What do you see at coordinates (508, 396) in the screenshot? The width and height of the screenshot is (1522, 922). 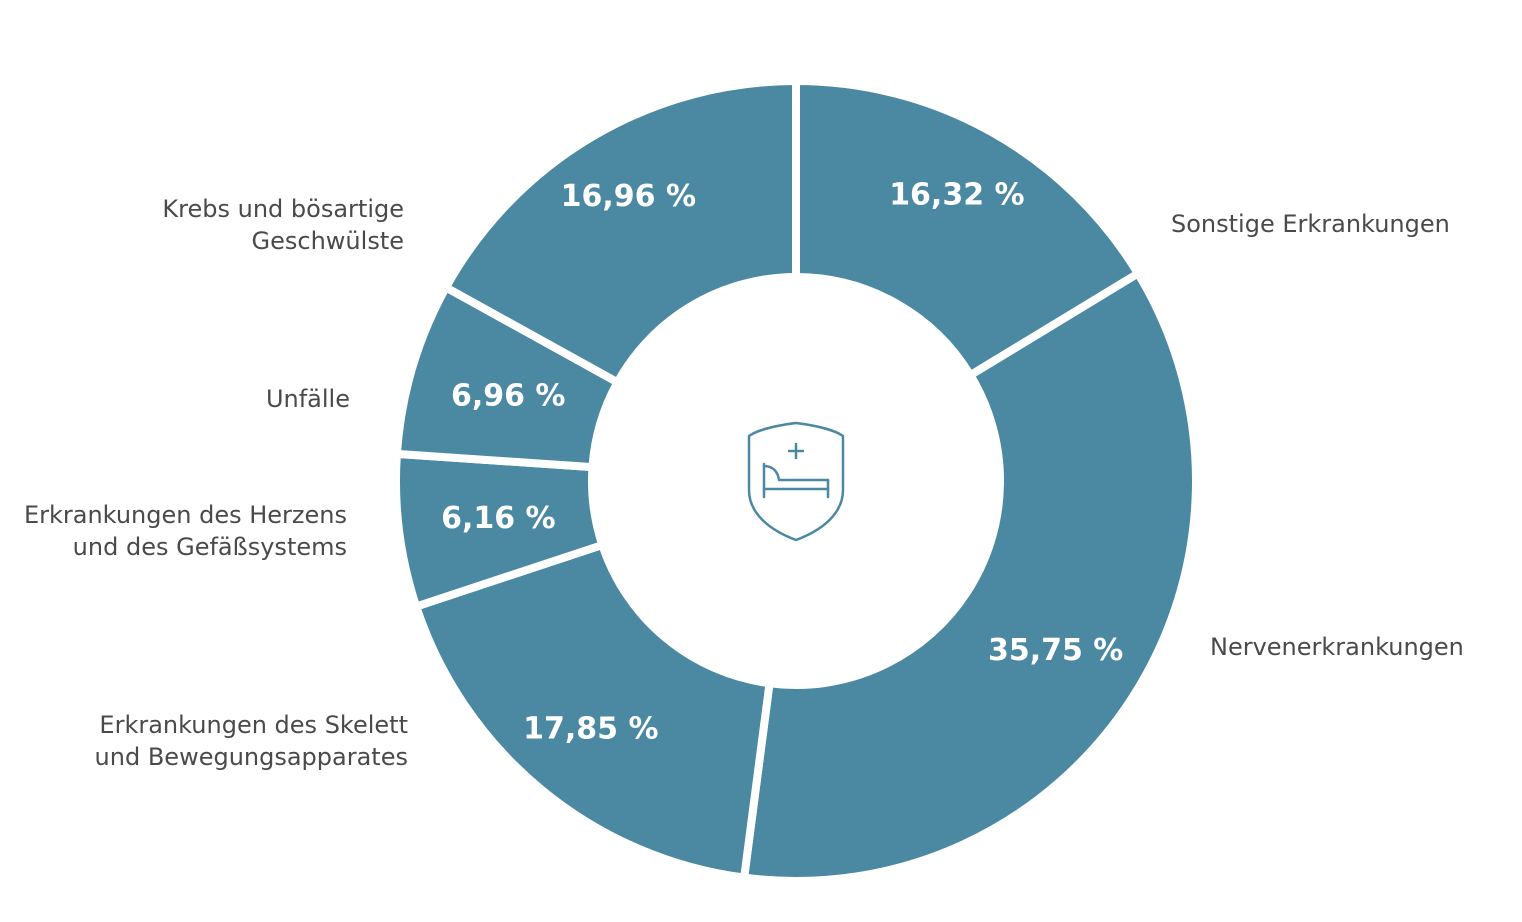 I see `slice-value-label: 6,96 %` at bounding box center [508, 396].